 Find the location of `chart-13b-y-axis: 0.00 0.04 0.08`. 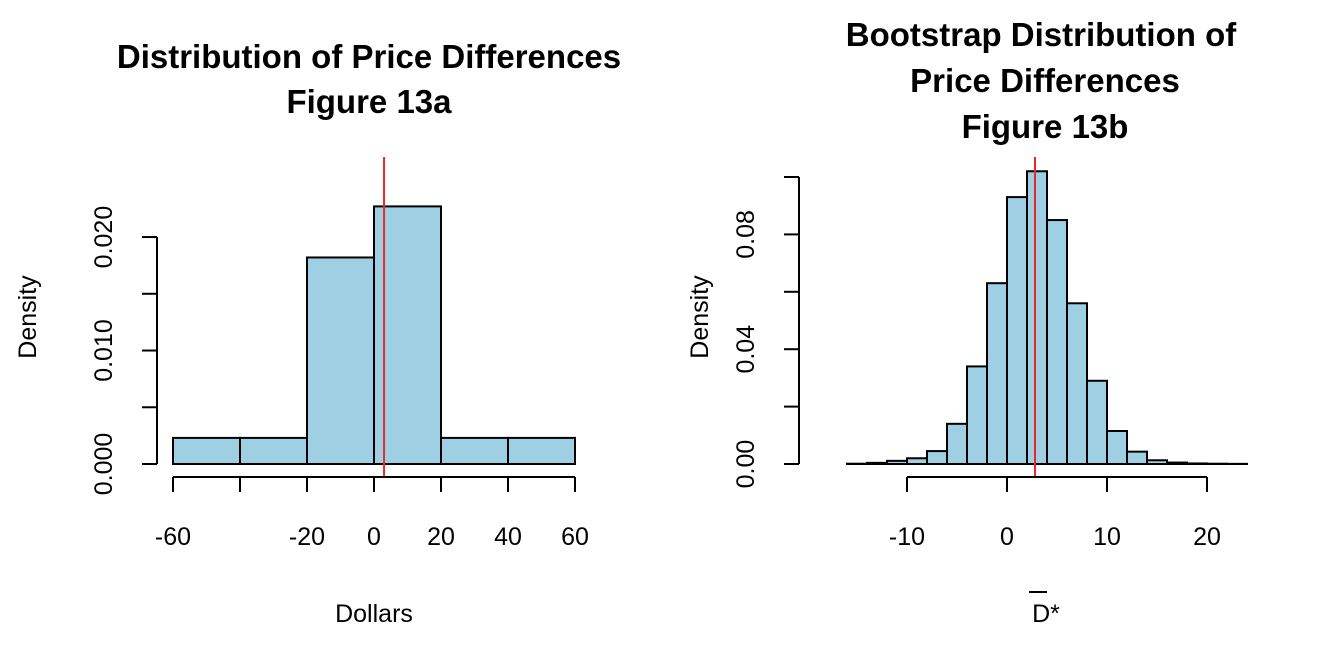

chart-13b-y-axis: 0.00 0.04 0.08 is located at coordinates (766, 332).